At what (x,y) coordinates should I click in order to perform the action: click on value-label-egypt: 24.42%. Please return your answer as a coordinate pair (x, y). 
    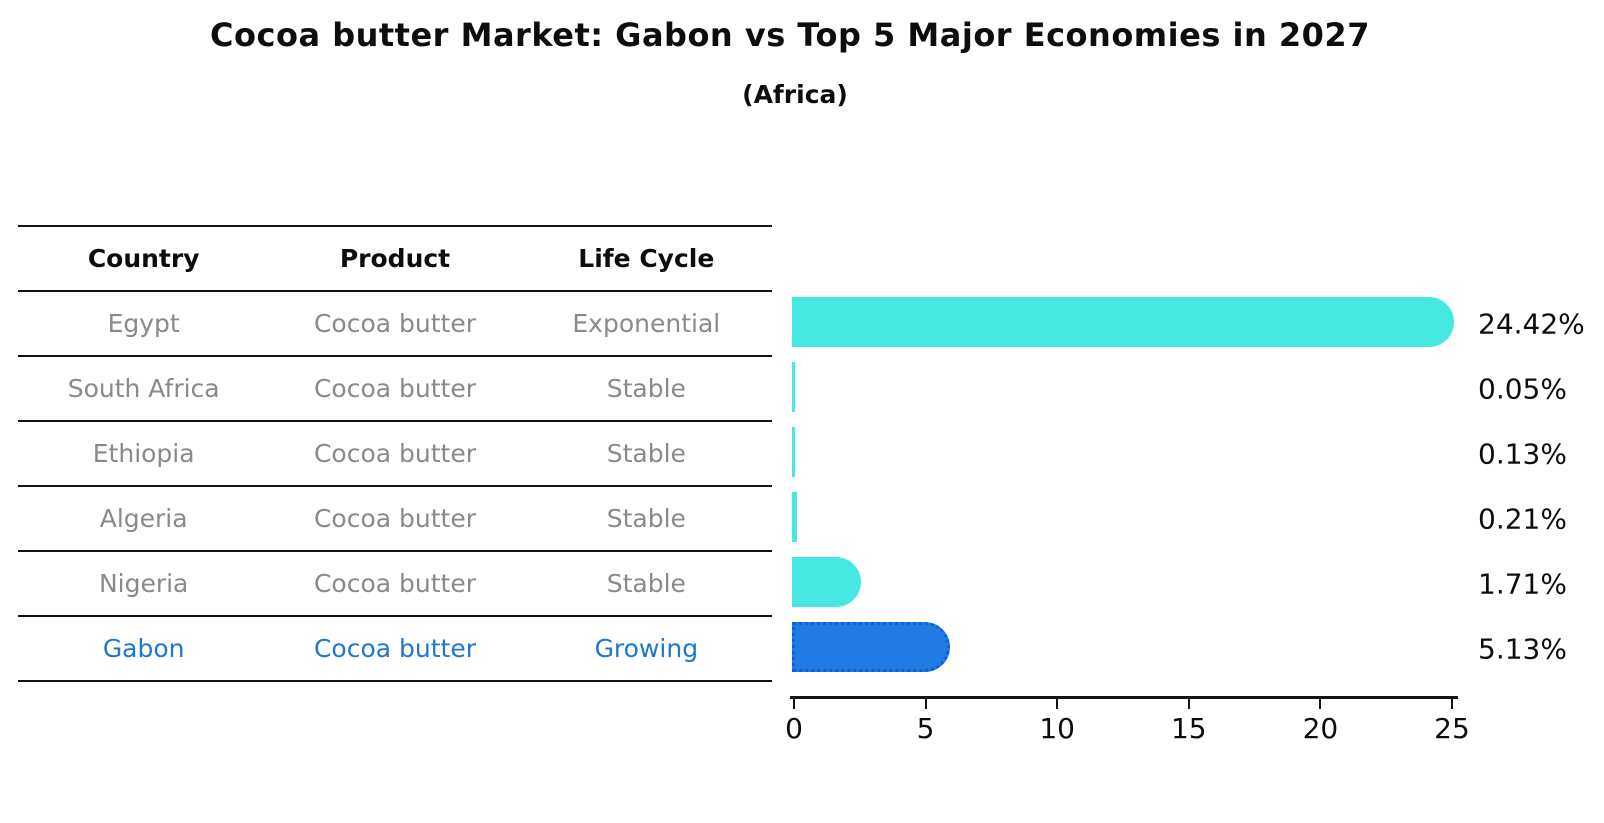
    Looking at the image, I should click on (1531, 324).